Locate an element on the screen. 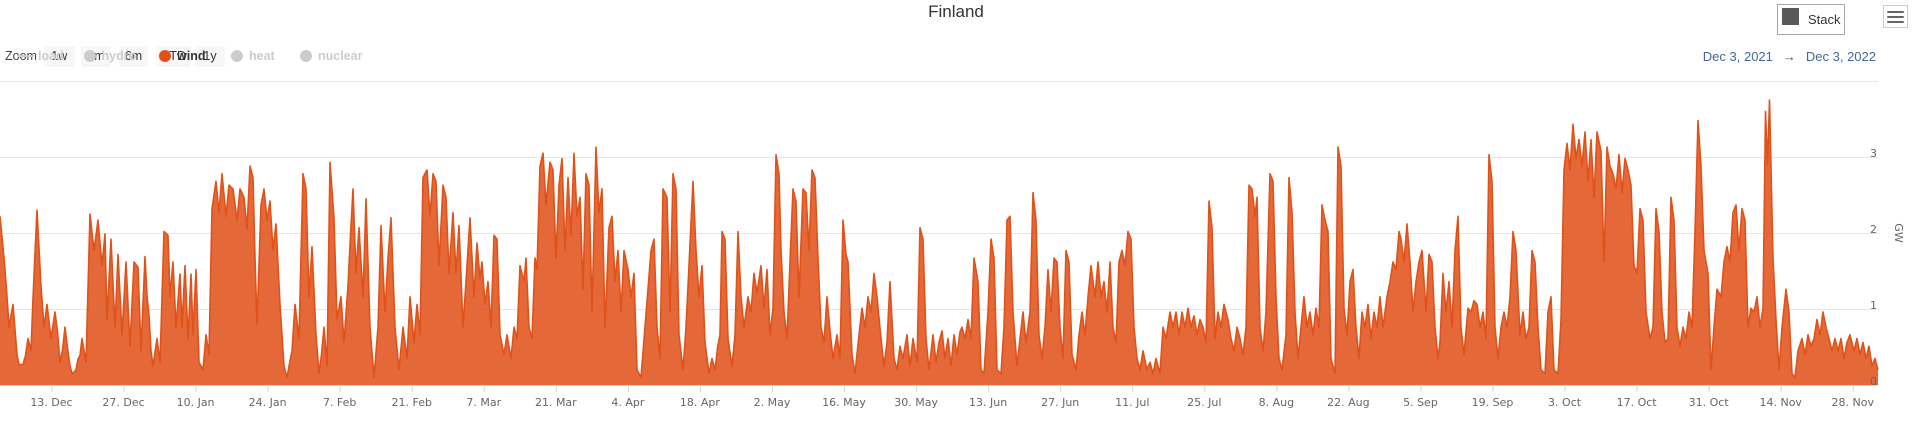 The height and width of the screenshot is (425, 1920). zoom-button-6m: 6m is located at coordinates (133, 56).